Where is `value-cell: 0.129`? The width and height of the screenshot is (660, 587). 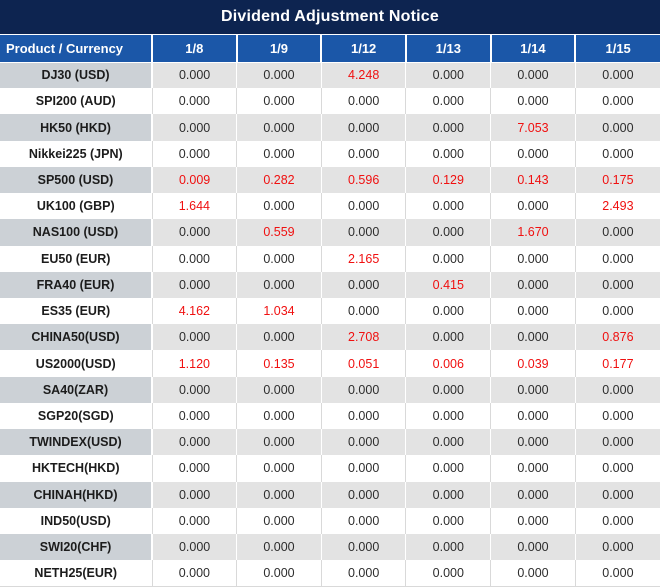
value-cell: 0.129 is located at coordinates (448, 180).